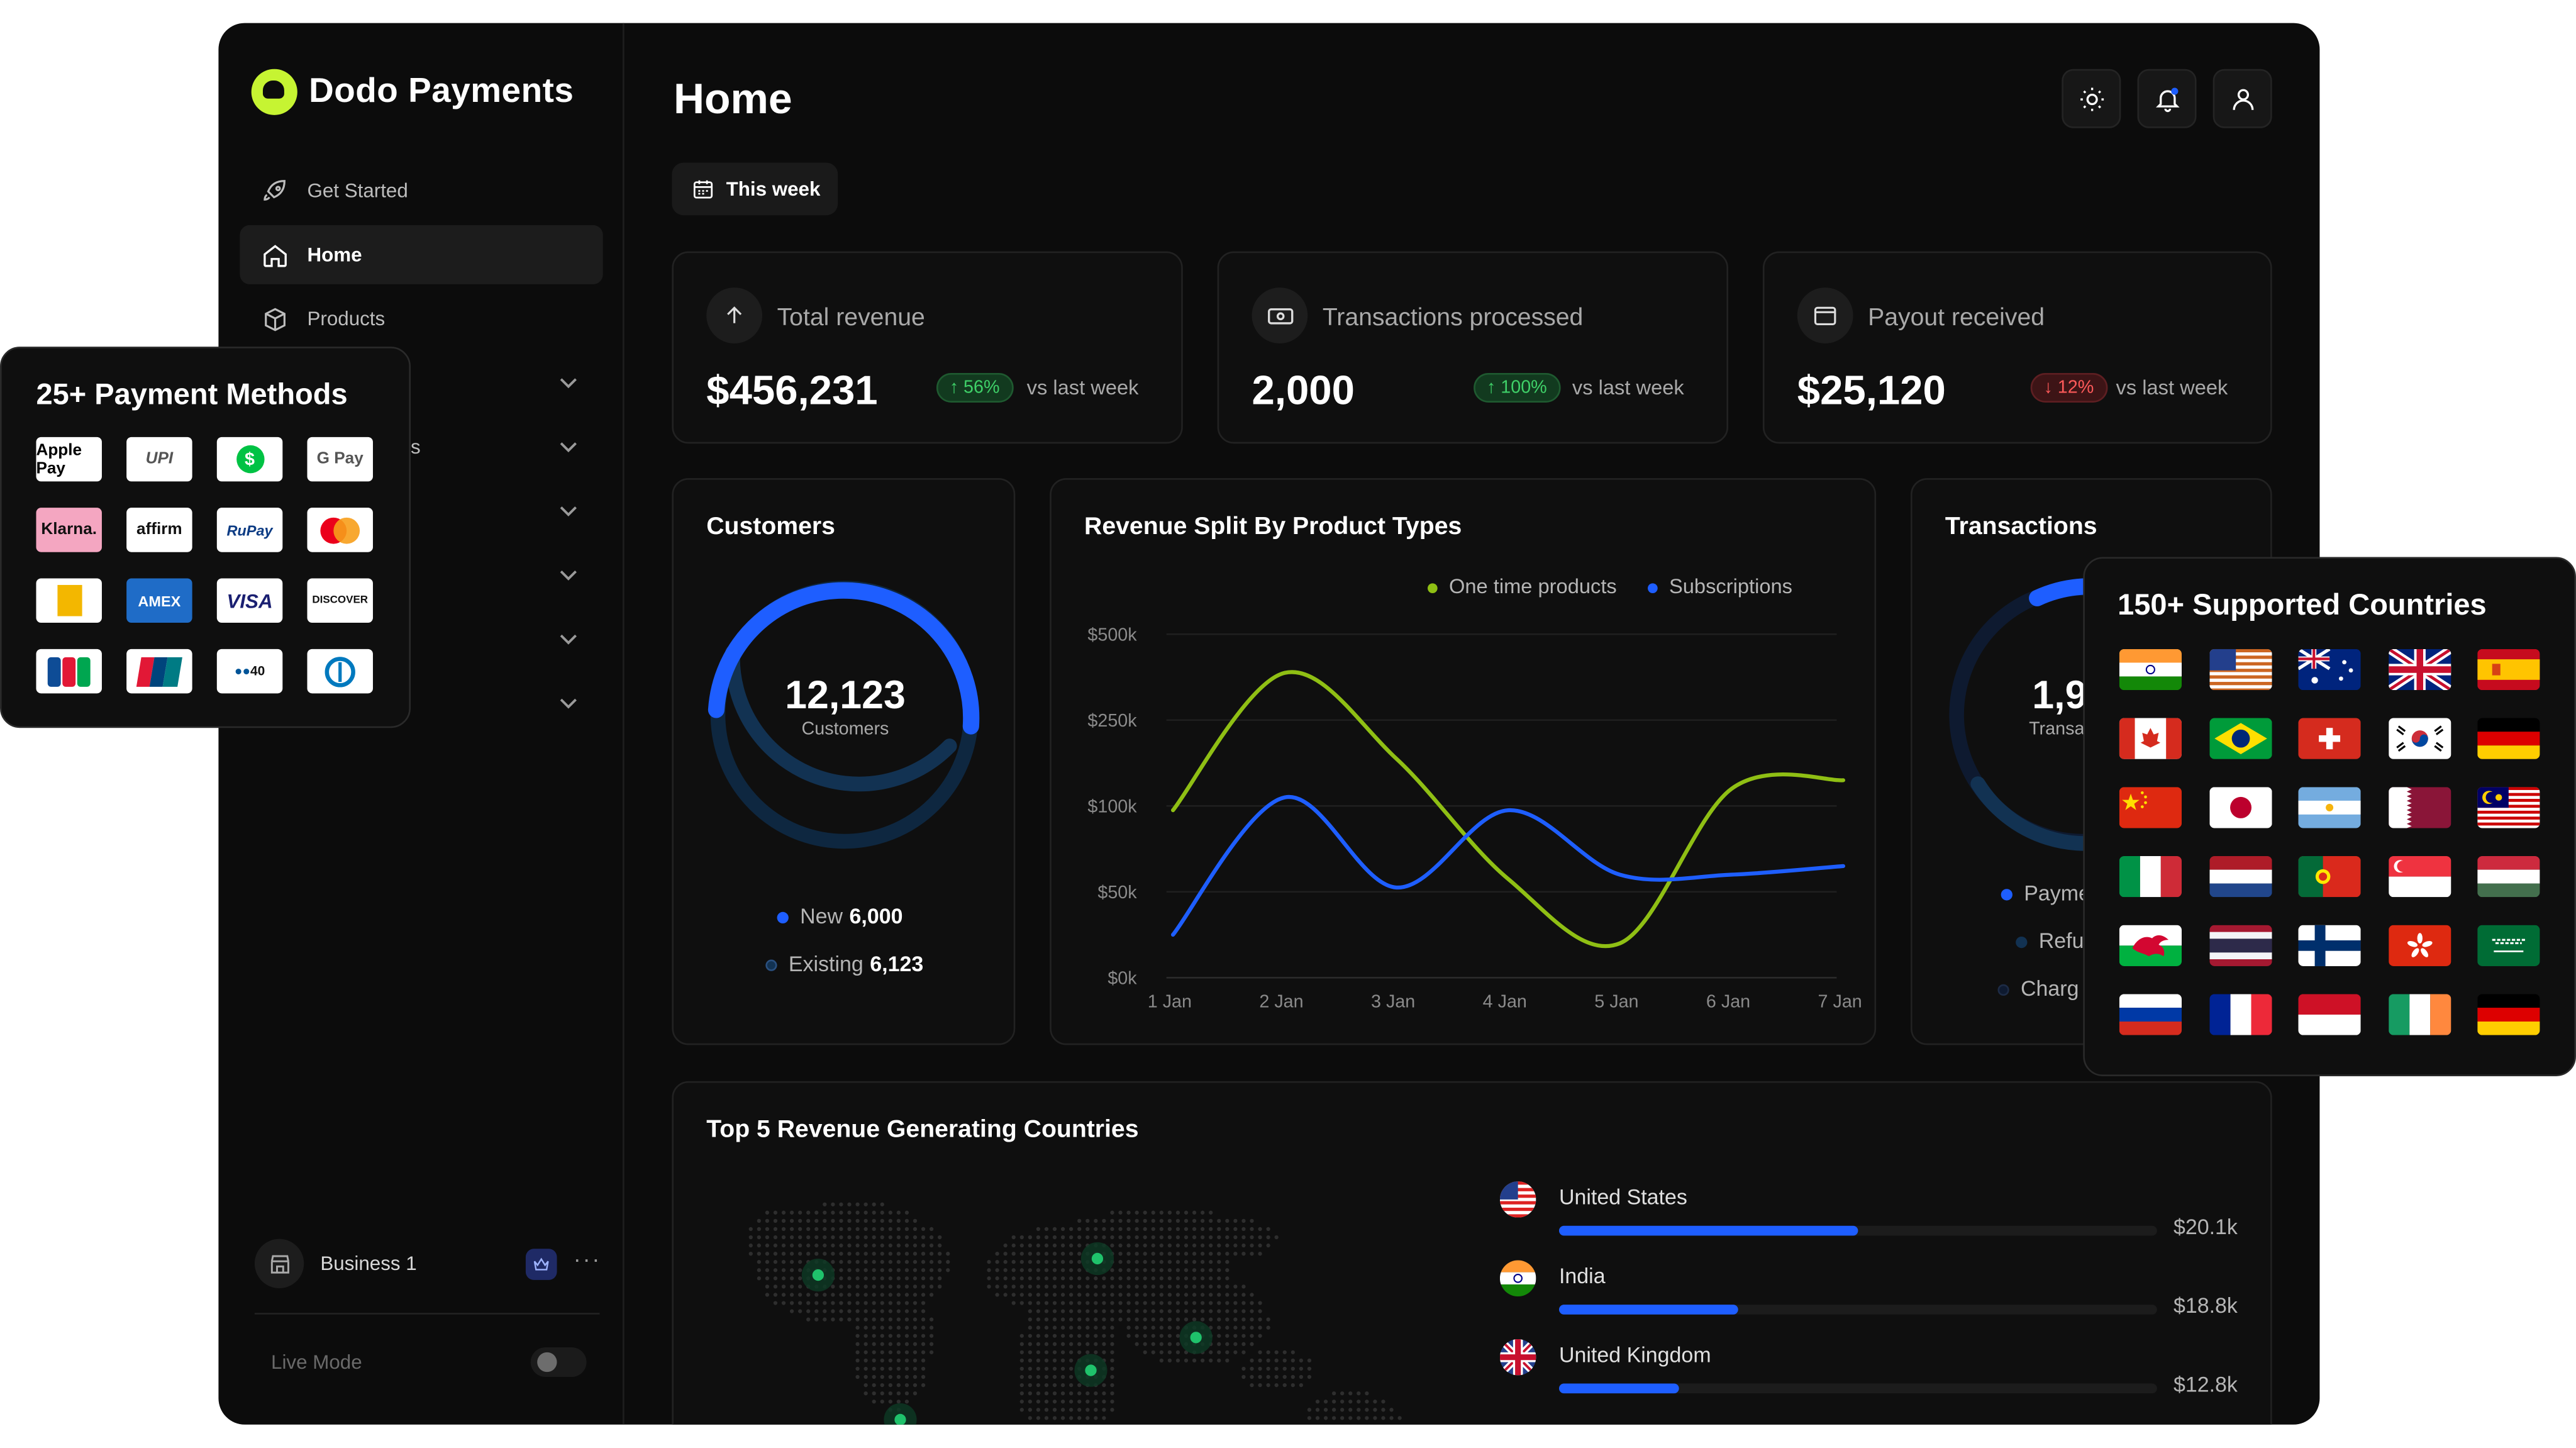 This screenshot has width=2576, height=1448. Describe the element at coordinates (421, 318) in the screenshot. I see `sidebar-item-products: Products` at that location.